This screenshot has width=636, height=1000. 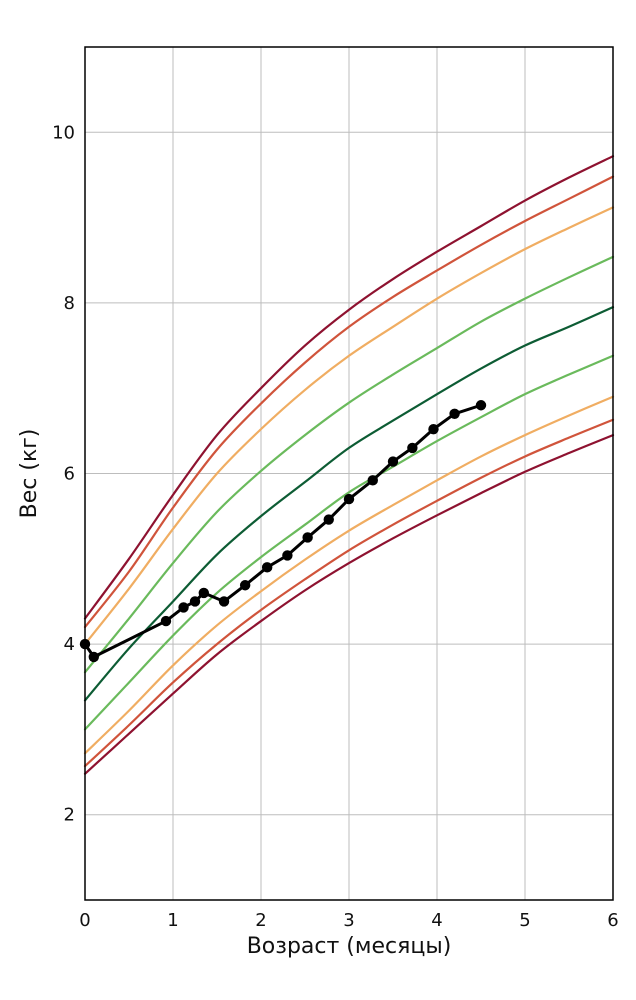 What do you see at coordinates (69, 474) in the screenshot?
I see `y-tick-label: 6` at bounding box center [69, 474].